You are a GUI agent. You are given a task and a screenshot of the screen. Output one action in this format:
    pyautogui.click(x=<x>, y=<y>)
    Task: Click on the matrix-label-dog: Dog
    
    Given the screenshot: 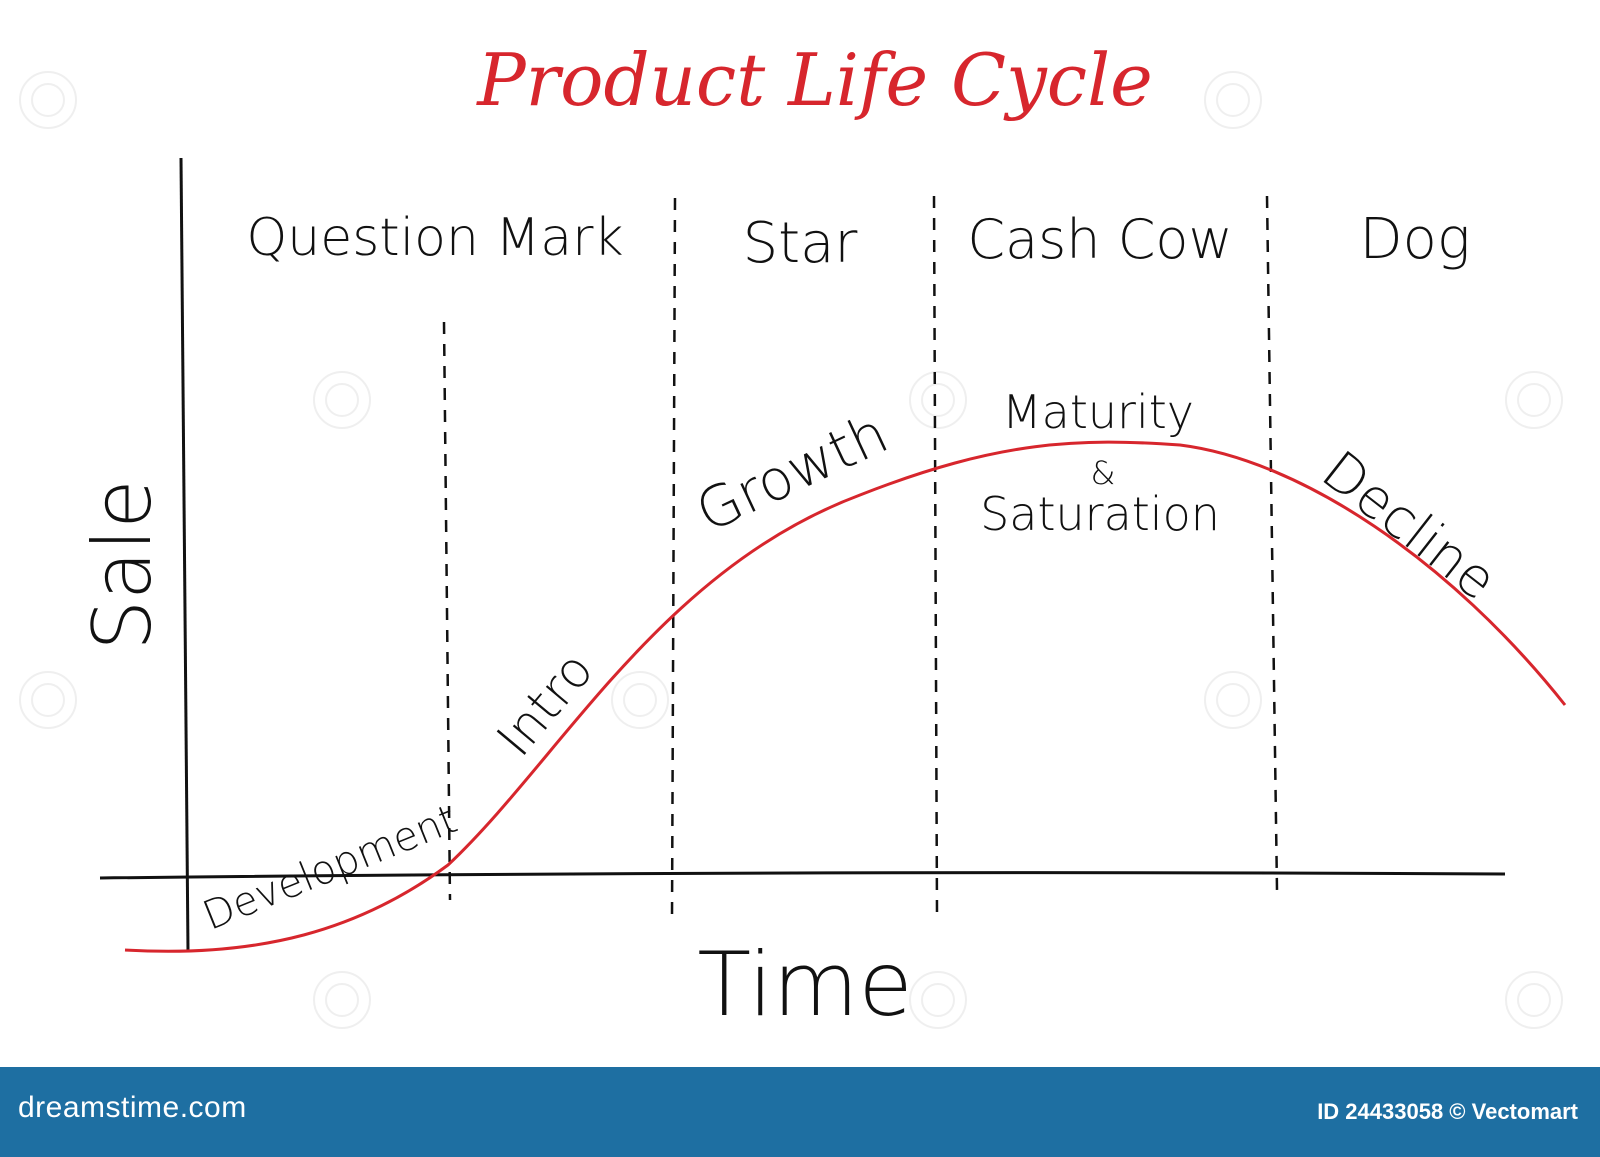 What is the action you would take?
    pyautogui.click(x=1415, y=239)
    